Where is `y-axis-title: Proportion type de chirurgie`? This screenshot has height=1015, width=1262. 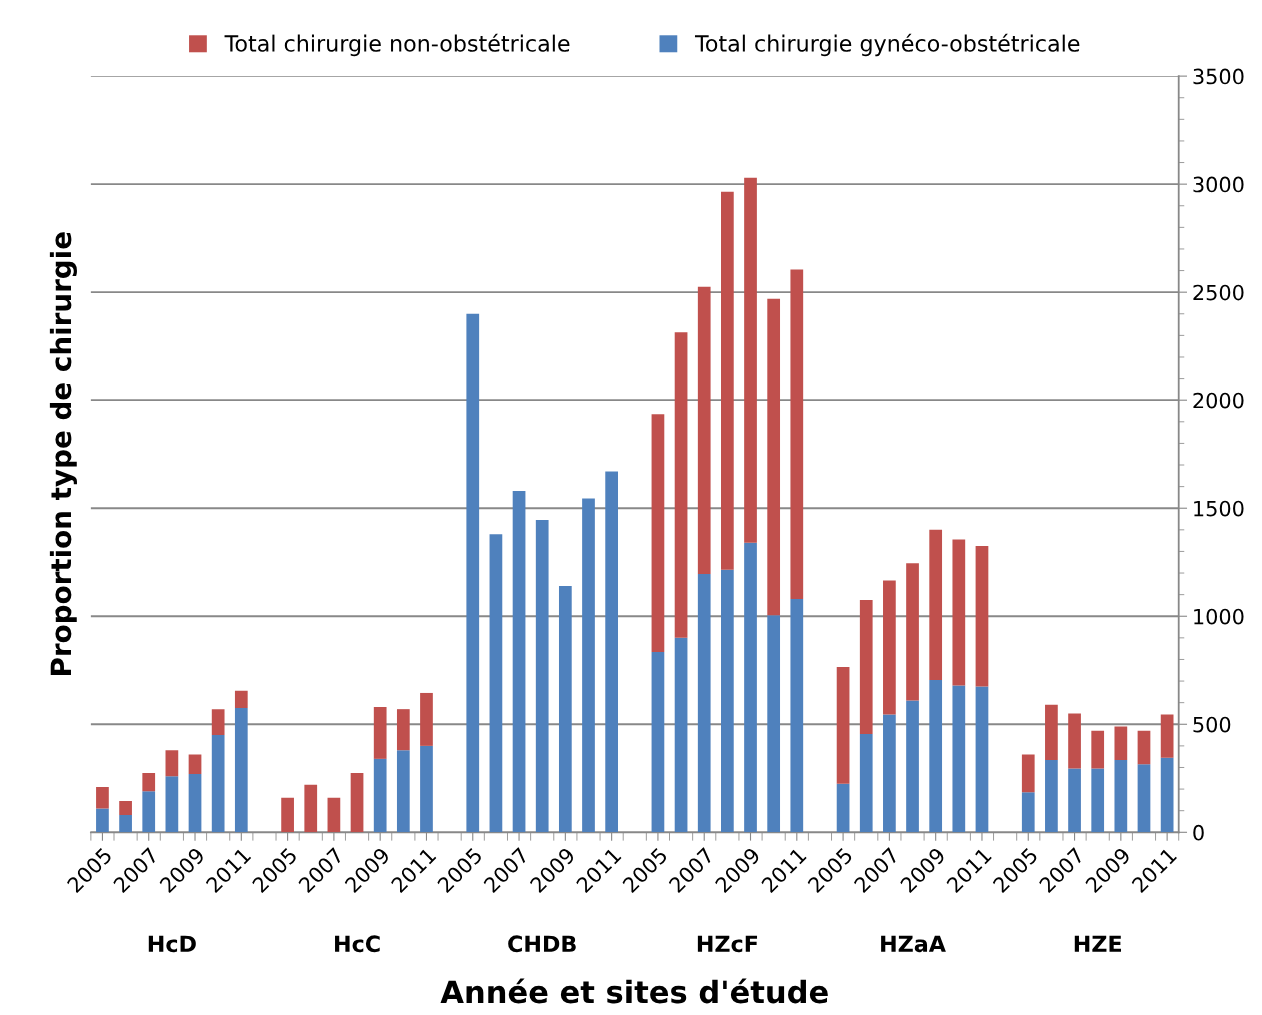
y-axis-title: Proportion type de chirurgie is located at coordinates (63, 453).